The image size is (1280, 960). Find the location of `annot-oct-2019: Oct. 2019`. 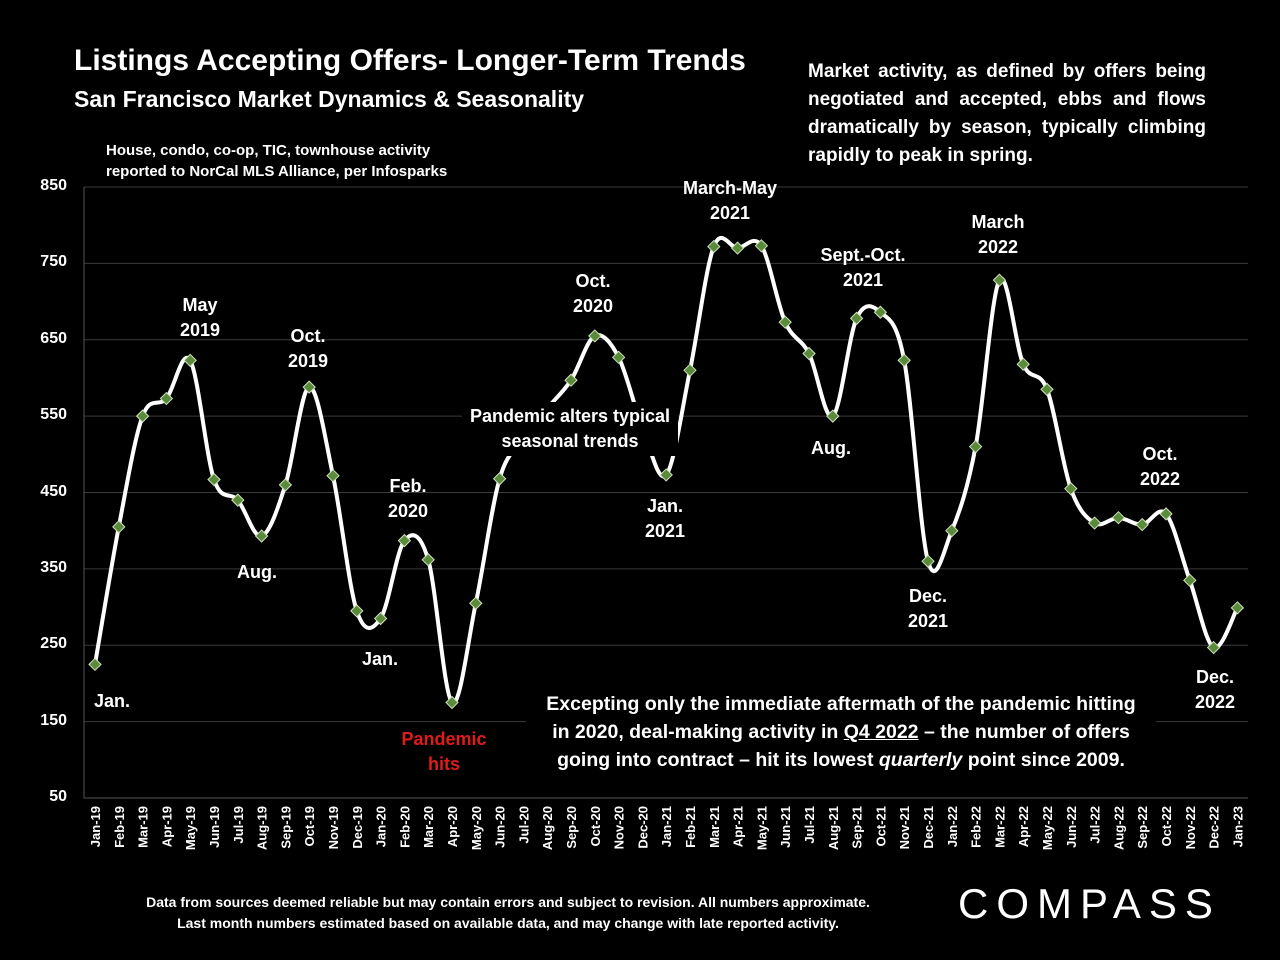

annot-oct-2019: Oct. 2019 is located at coordinates (308, 349).